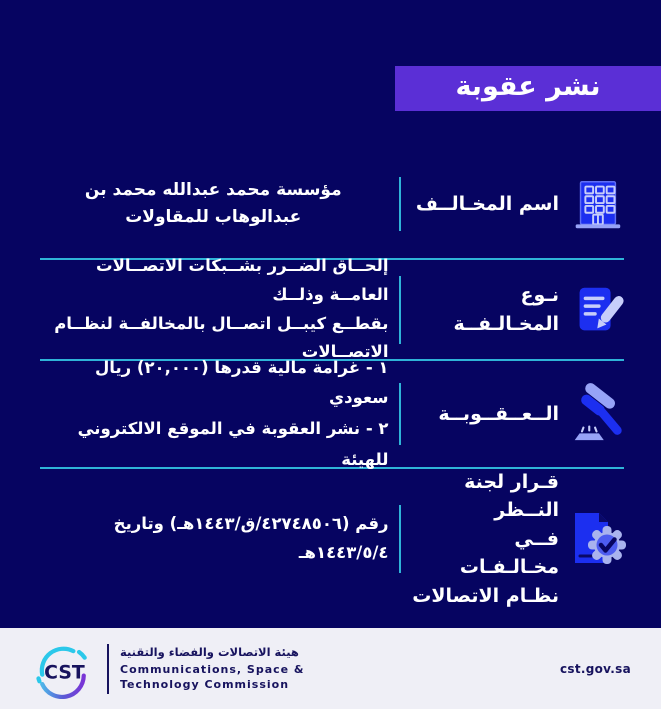 This screenshot has height=709, width=661. What do you see at coordinates (597, 204) in the screenshot?
I see `building-icon` at bounding box center [597, 204].